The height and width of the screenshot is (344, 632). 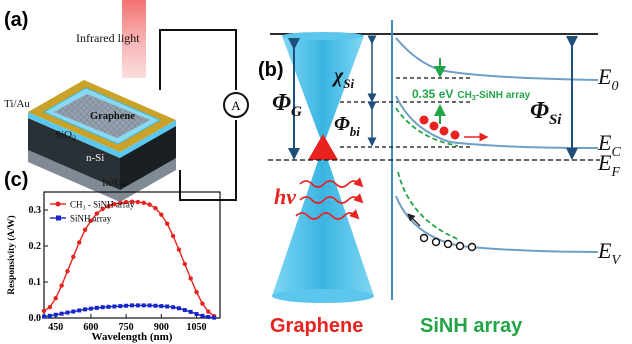 I want to click on panel-a-label: (a), so click(x=16, y=20).